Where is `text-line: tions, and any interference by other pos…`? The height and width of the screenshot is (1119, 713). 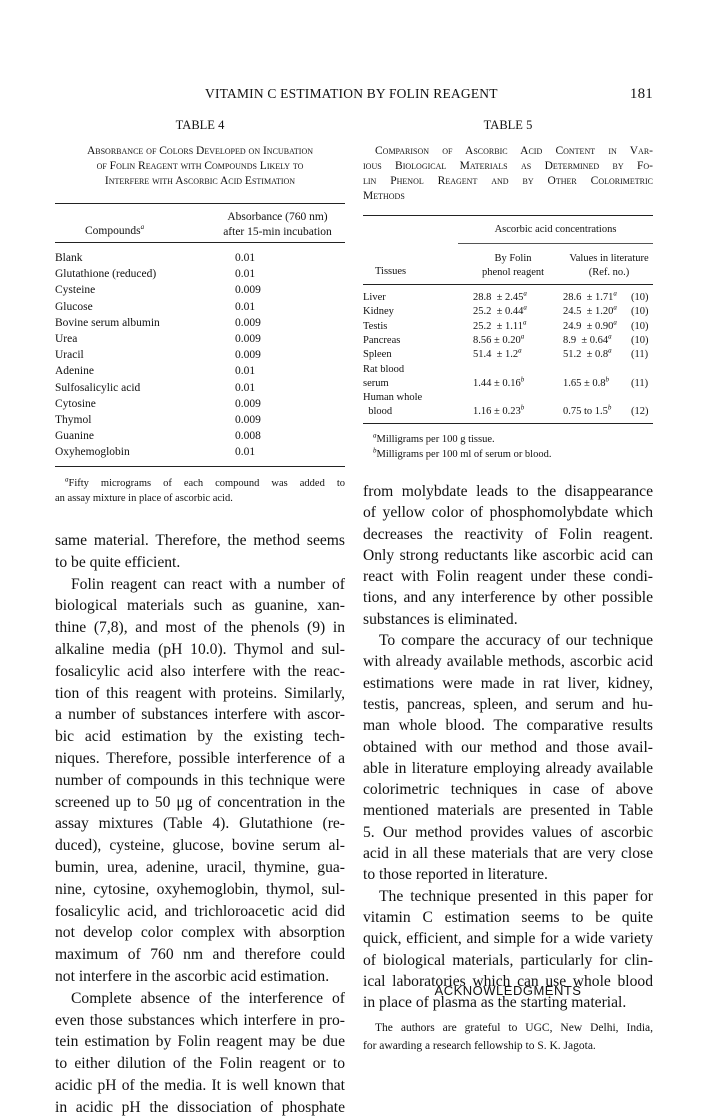
text-line: tions, and any interference by other pos… is located at coordinates (508, 598).